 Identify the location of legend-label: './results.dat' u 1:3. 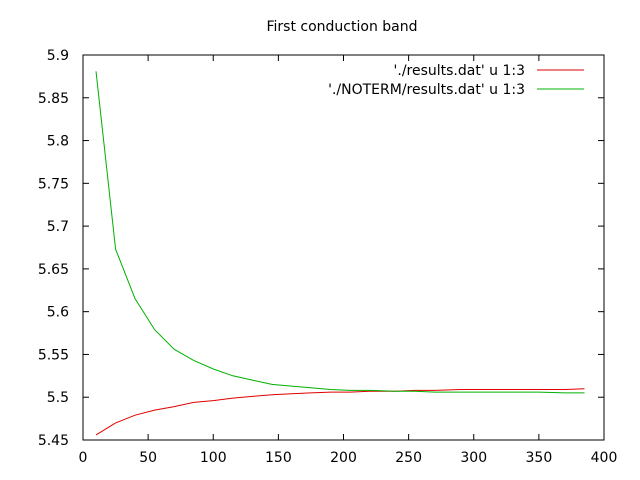
(459, 71).